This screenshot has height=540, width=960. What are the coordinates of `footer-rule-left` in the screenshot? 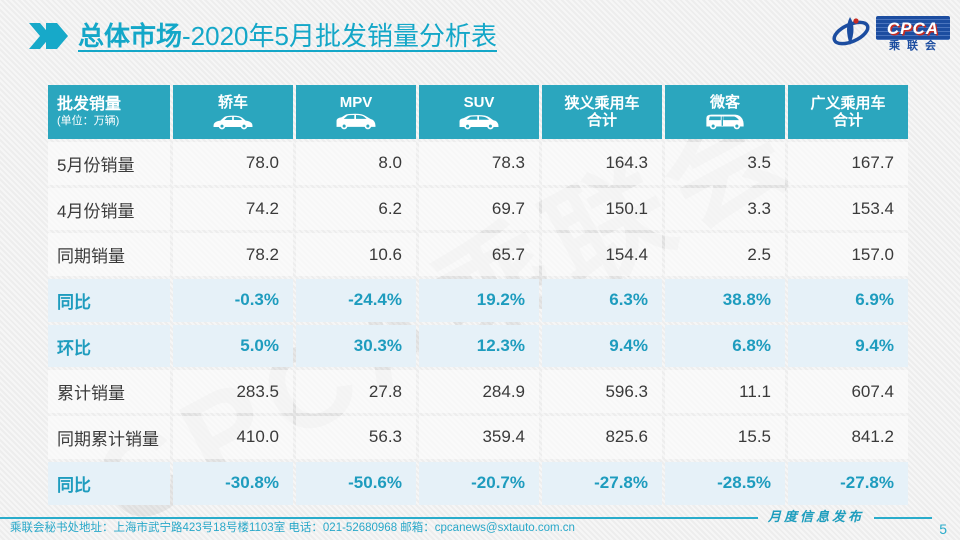 It's located at (379, 517).